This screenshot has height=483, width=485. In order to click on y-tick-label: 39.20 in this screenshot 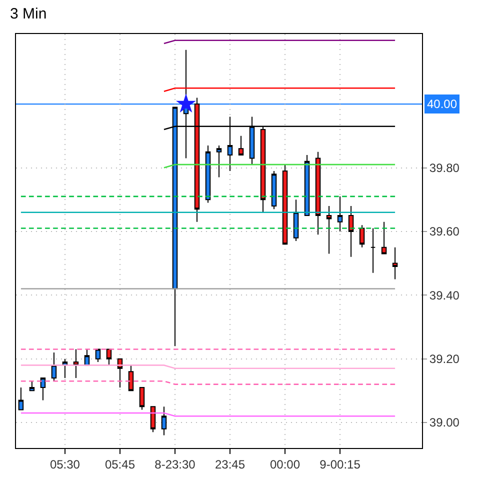, I will do `click(444, 359)`.